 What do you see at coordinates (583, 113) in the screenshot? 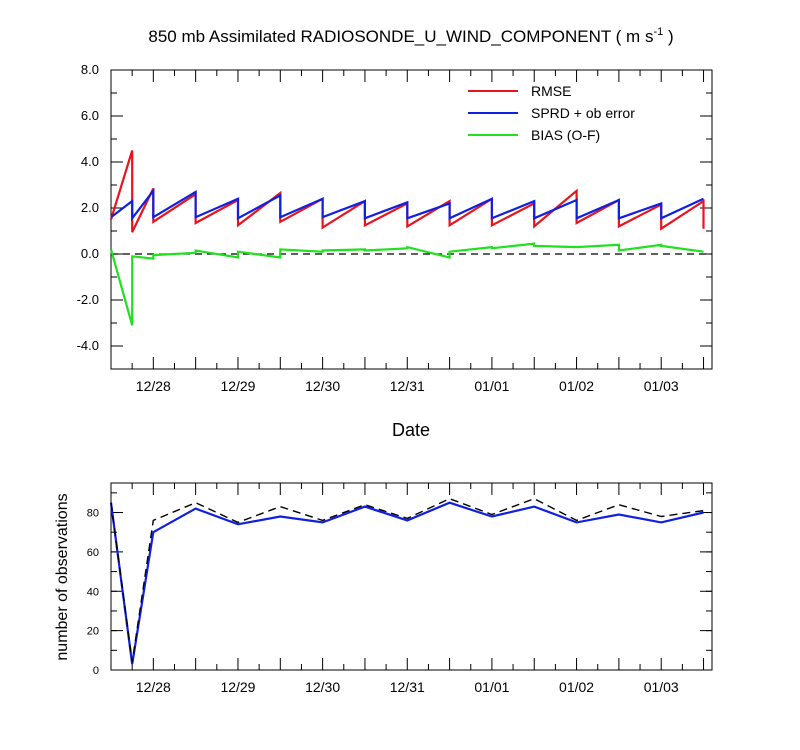
I see `legend-entry: SPRD + ob error` at bounding box center [583, 113].